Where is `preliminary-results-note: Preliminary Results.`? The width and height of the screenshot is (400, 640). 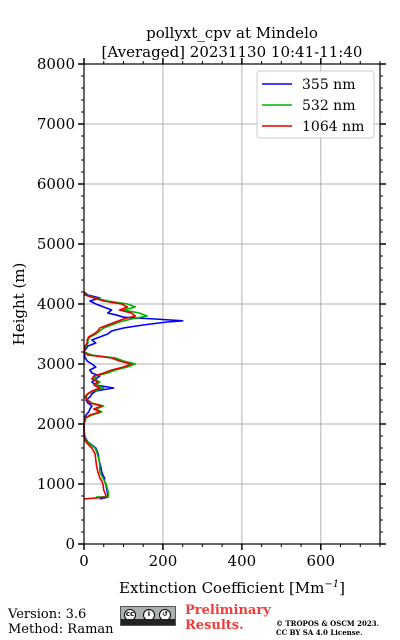 preliminary-results-note: Preliminary Results. is located at coordinates (228, 618).